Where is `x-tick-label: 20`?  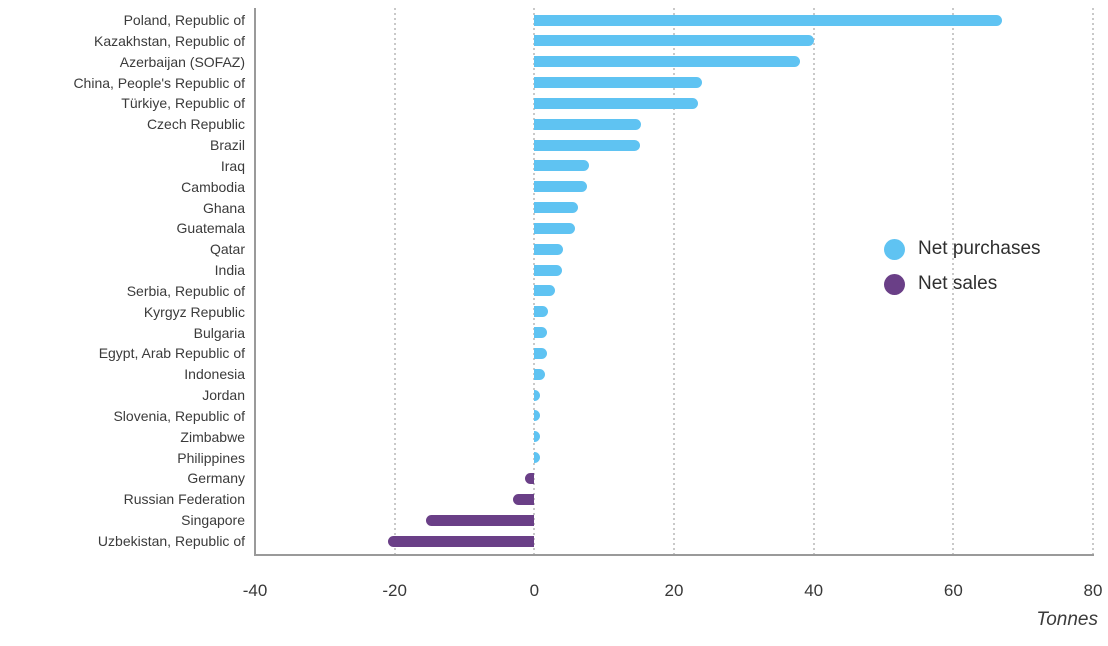
x-tick-label: 20 is located at coordinates (674, 590).